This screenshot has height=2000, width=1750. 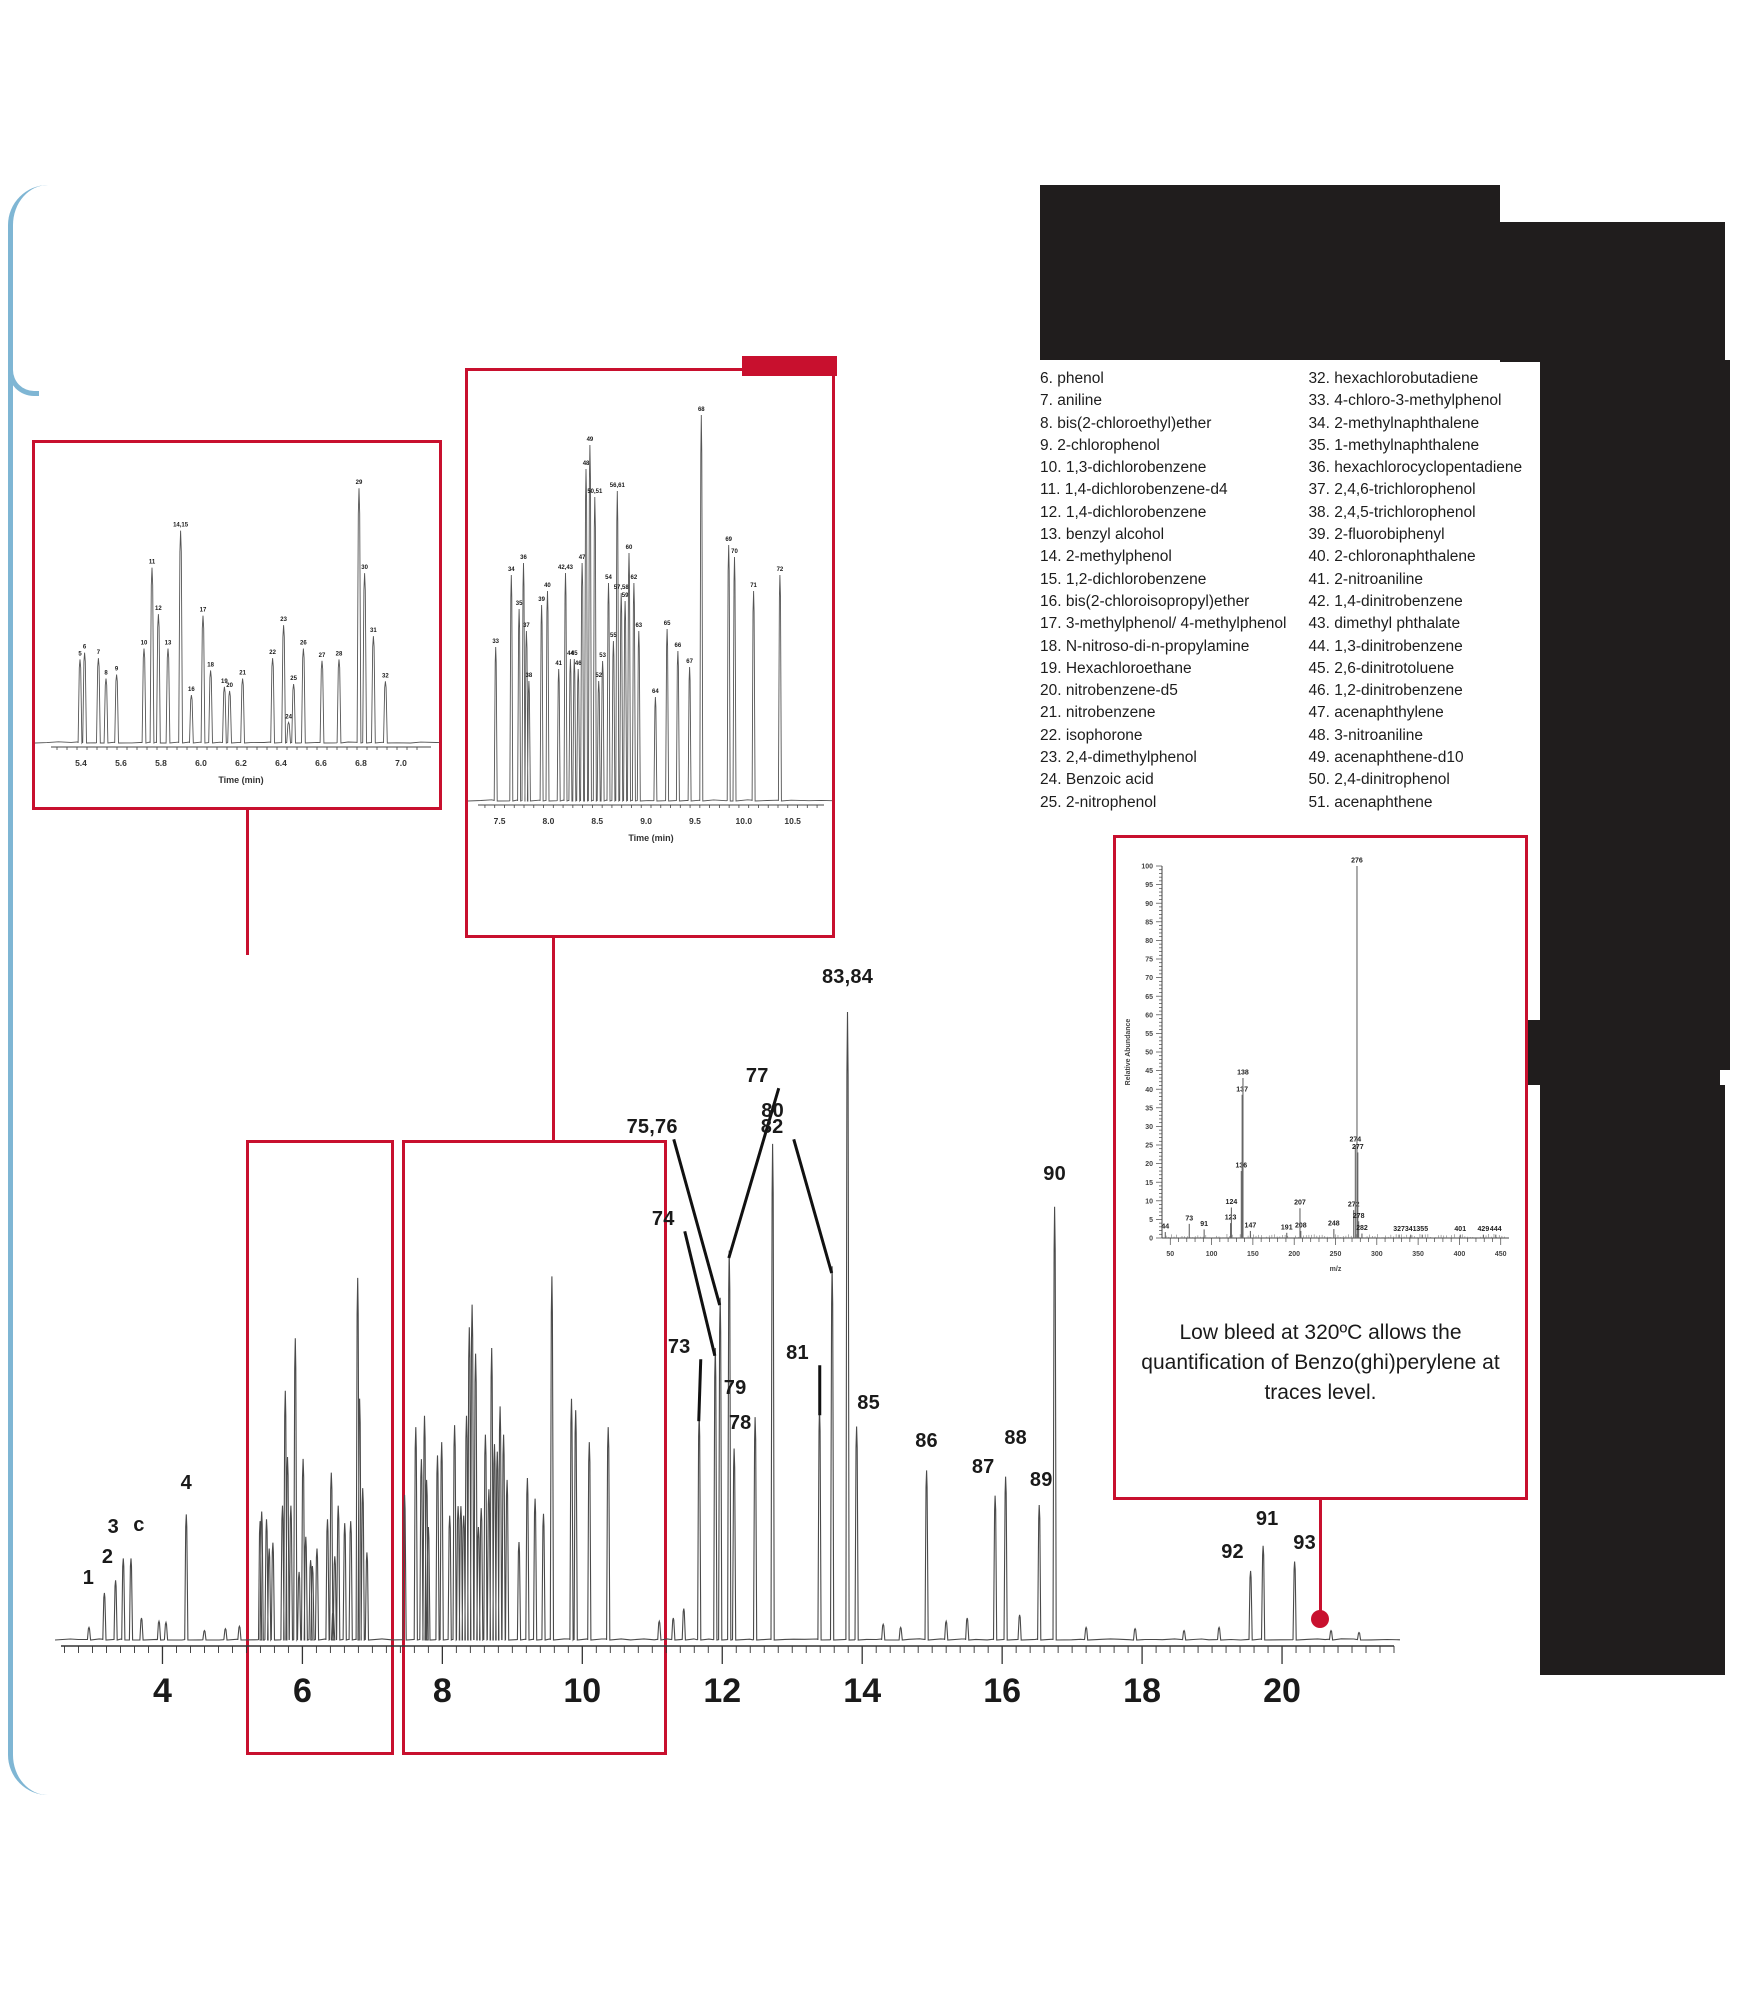 I want to click on svg-text: 341, so click(x=1411, y=1229).